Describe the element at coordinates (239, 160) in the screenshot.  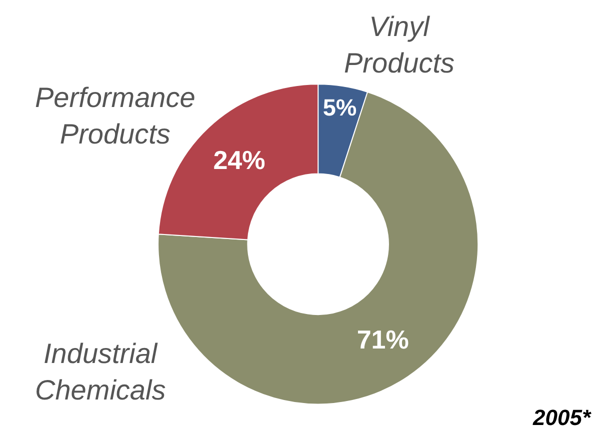
I see `data-label: 24%` at that location.